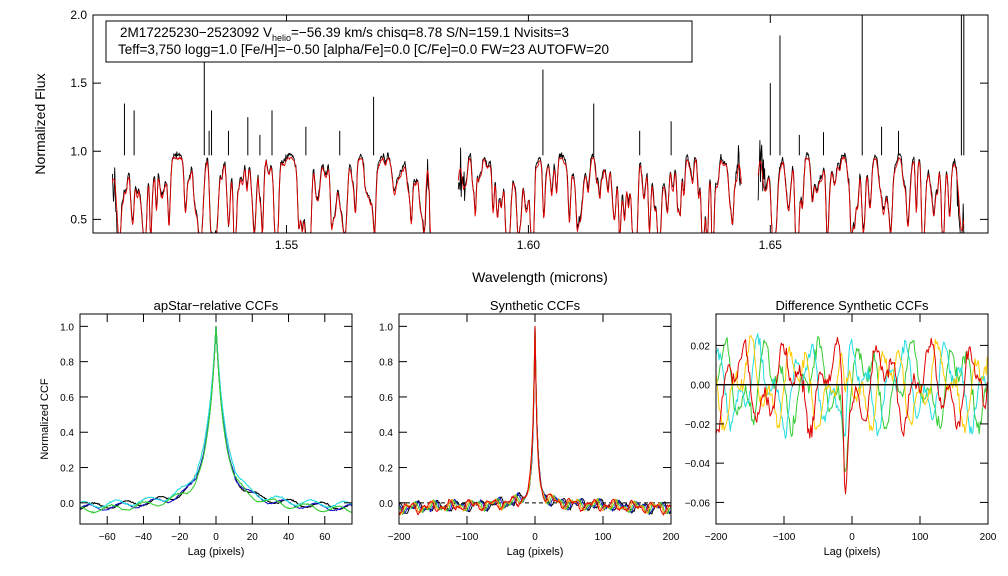 The image size is (1008, 576). Describe the element at coordinates (216, 552) in the screenshot. I see `apstar-ccf-xlabel: Lag (pixels)` at that location.